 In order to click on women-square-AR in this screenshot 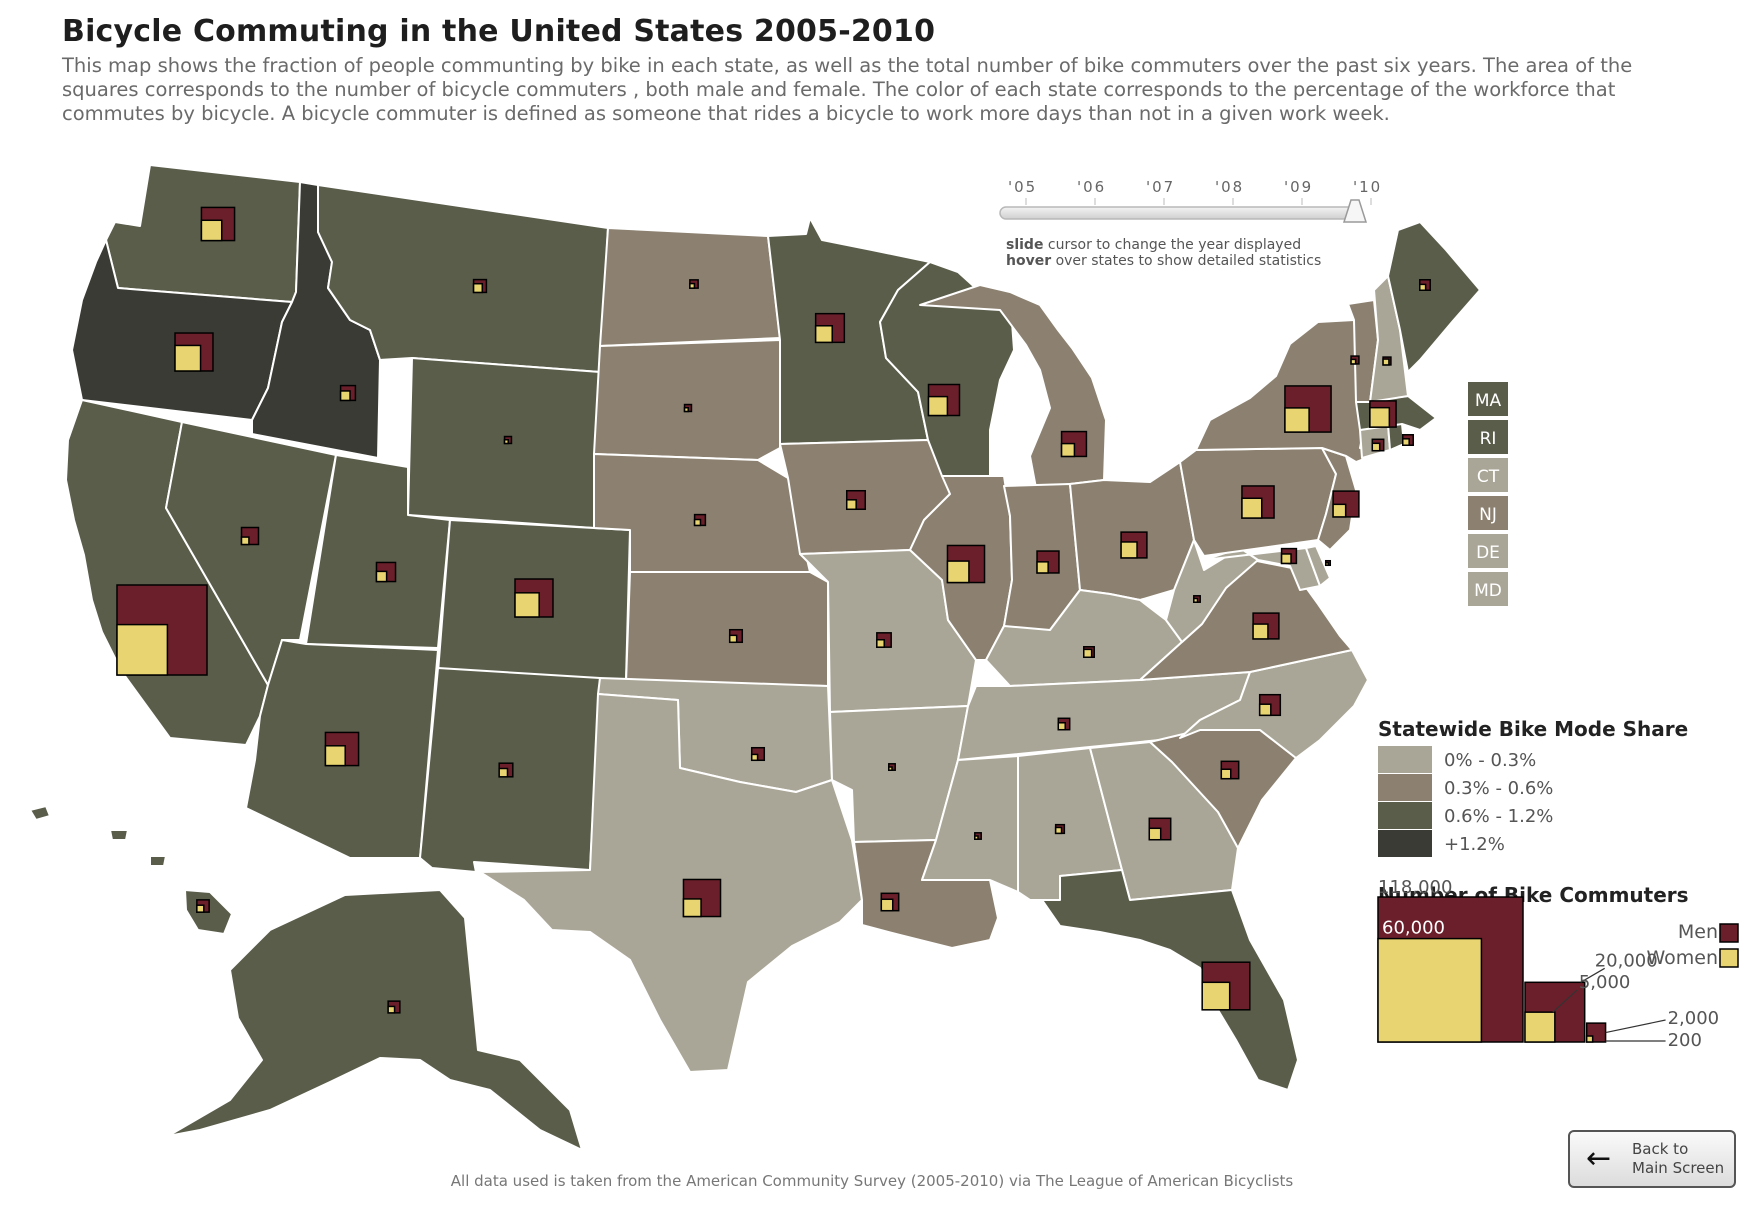, I will do `click(890, 768)`.